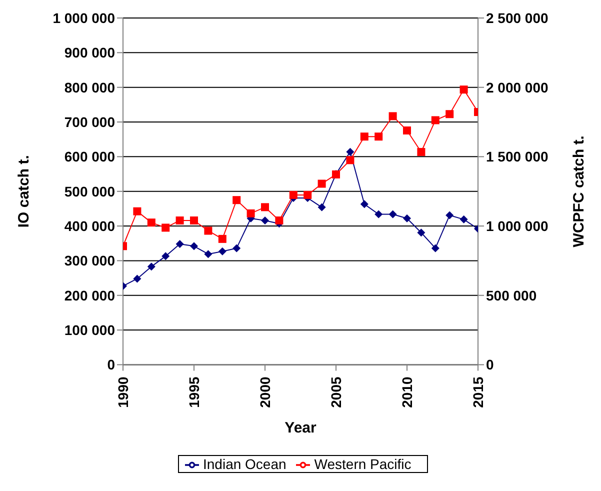  I want to click on y2-tick-label: 2 000 000, so click(517, 87).